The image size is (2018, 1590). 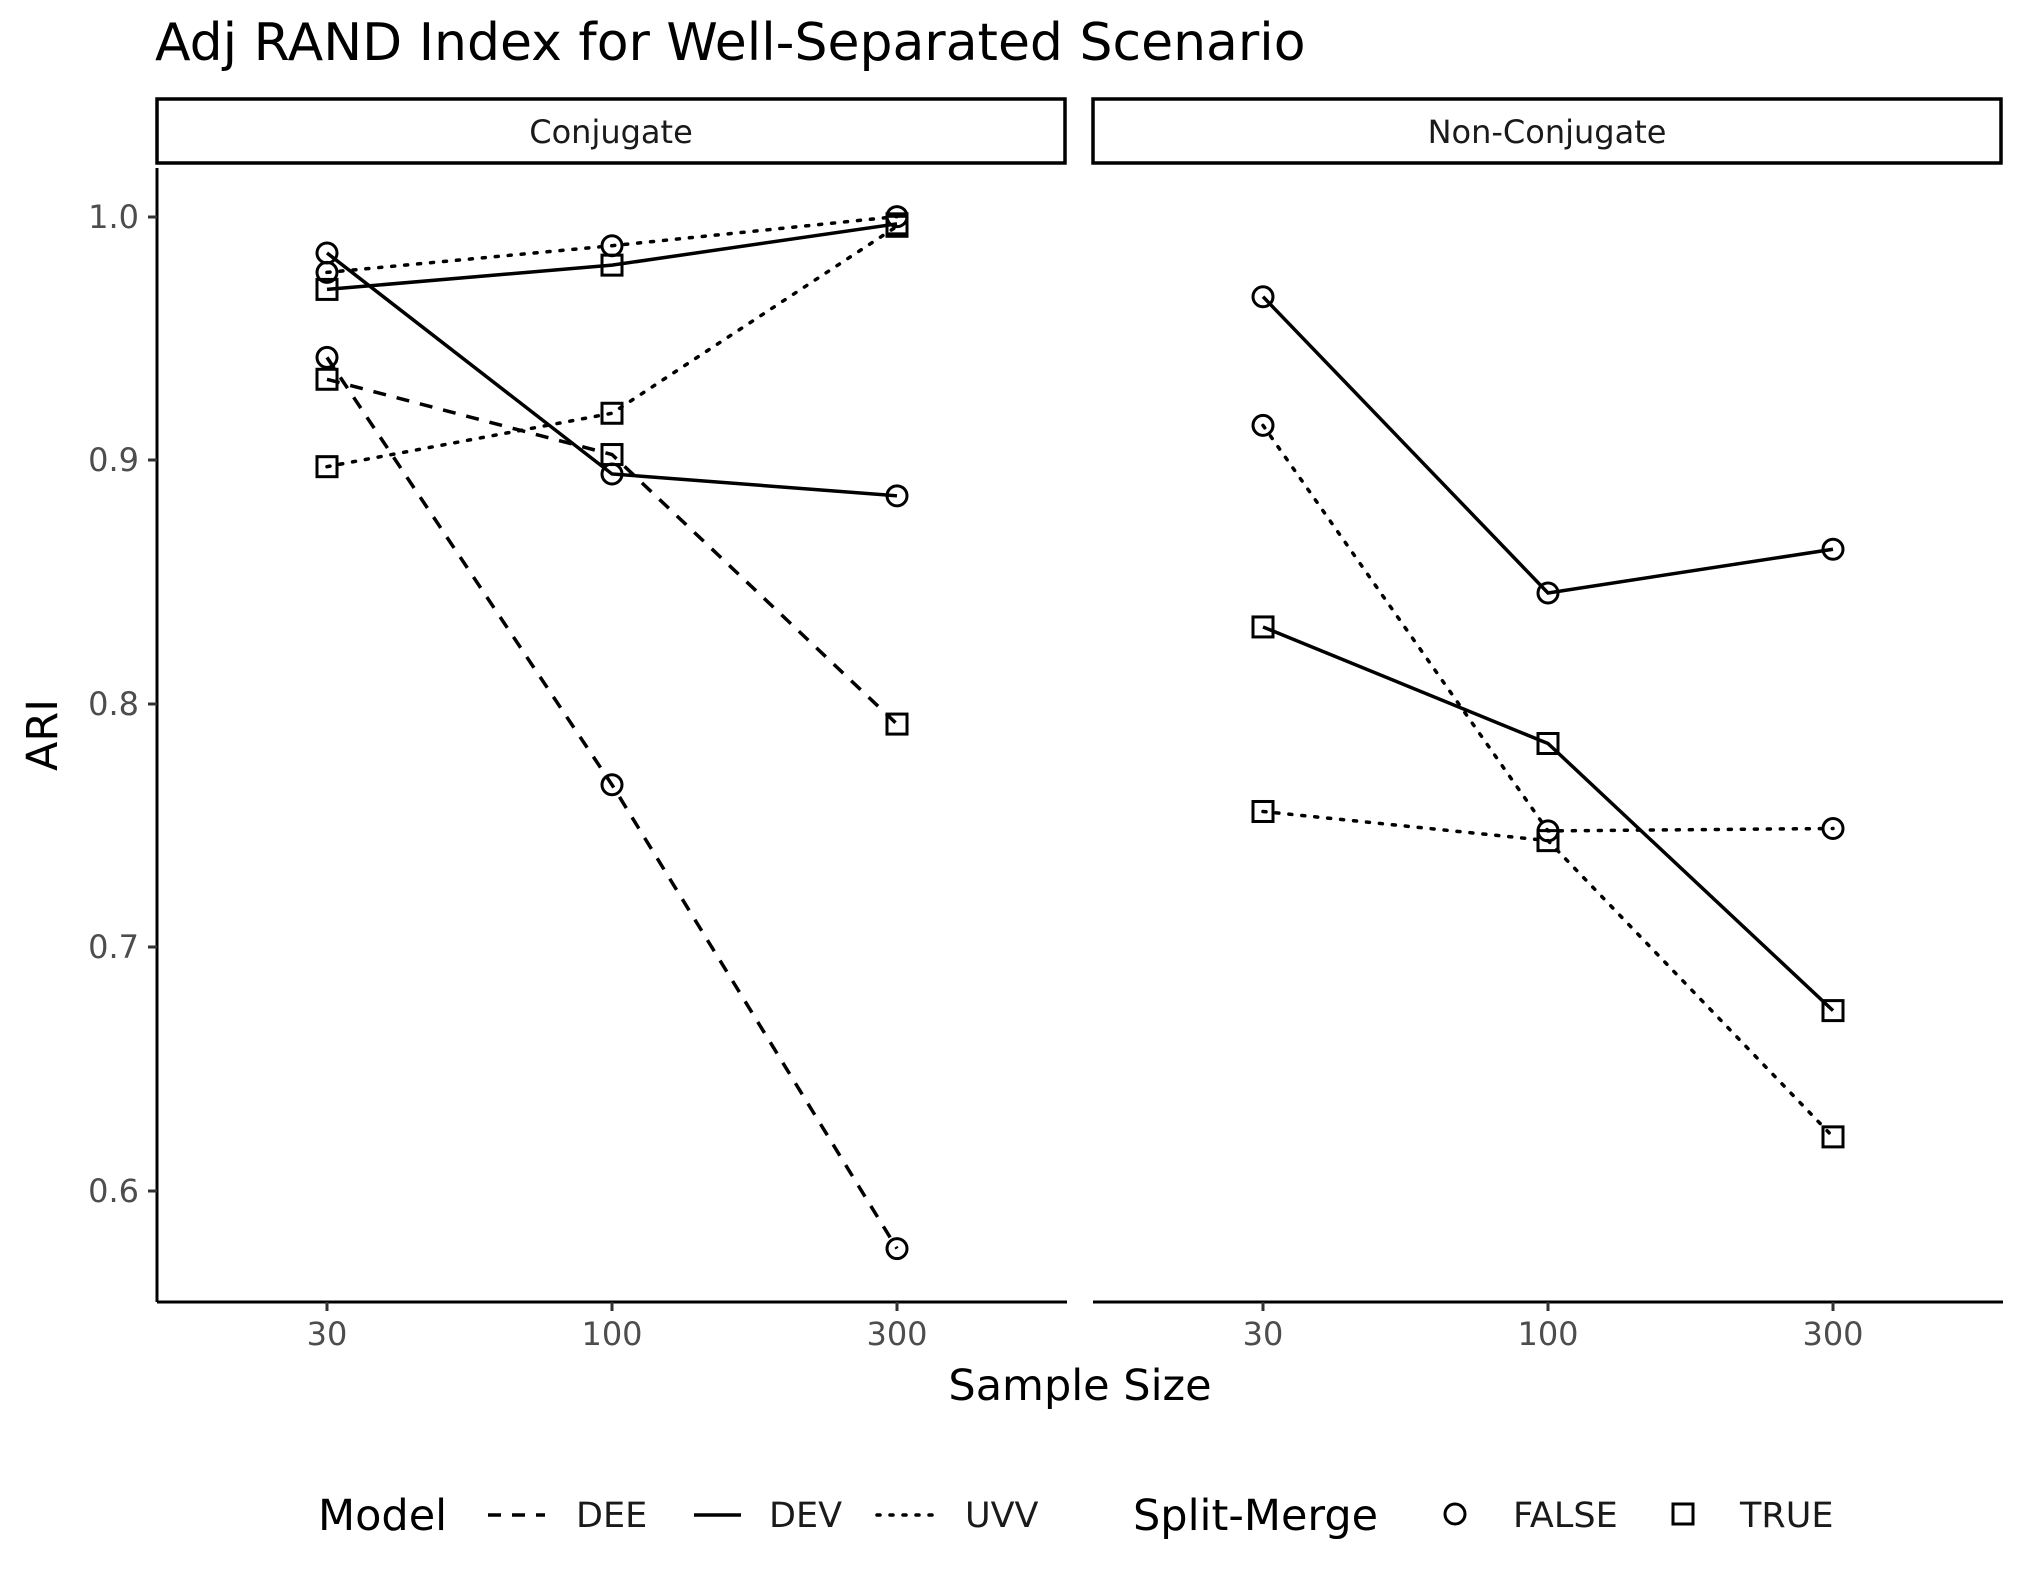 I want to click on y-tick-label: 0.9, so click(x=113, y=460).